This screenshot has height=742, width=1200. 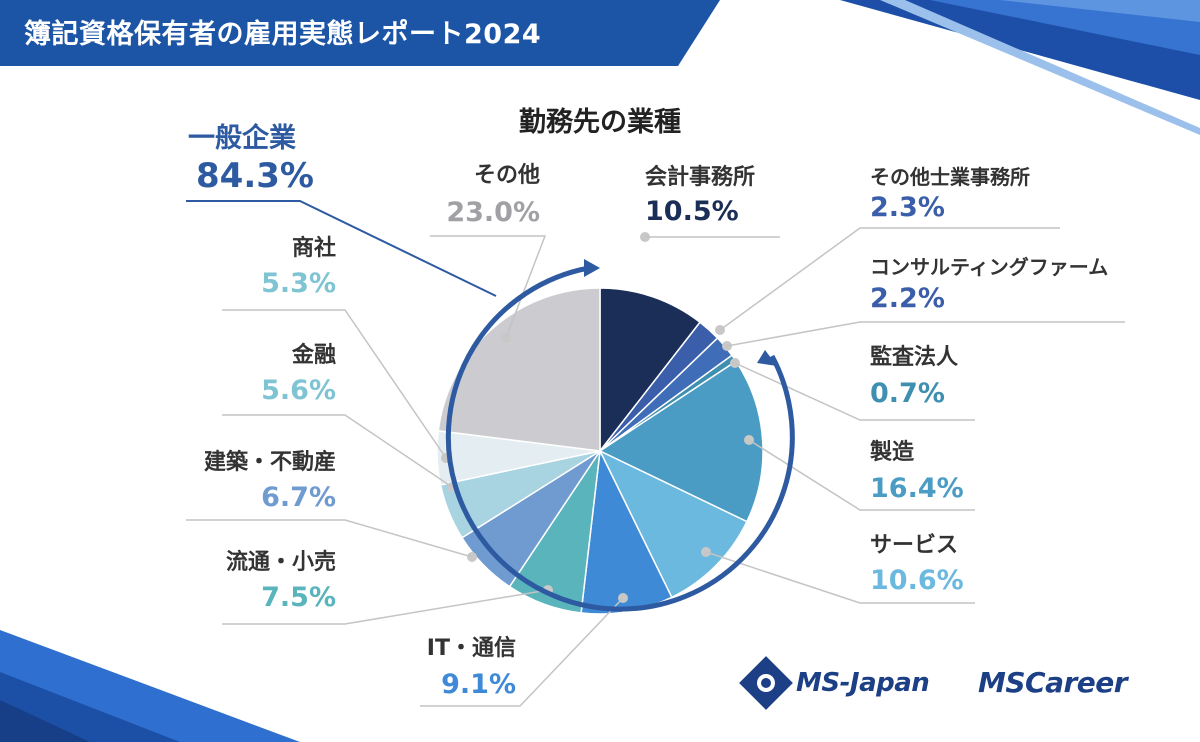 What do you see at coordinates (385, 607) in the screenshot?
I see `leader-line-retail` at bounding box center [385, 607].